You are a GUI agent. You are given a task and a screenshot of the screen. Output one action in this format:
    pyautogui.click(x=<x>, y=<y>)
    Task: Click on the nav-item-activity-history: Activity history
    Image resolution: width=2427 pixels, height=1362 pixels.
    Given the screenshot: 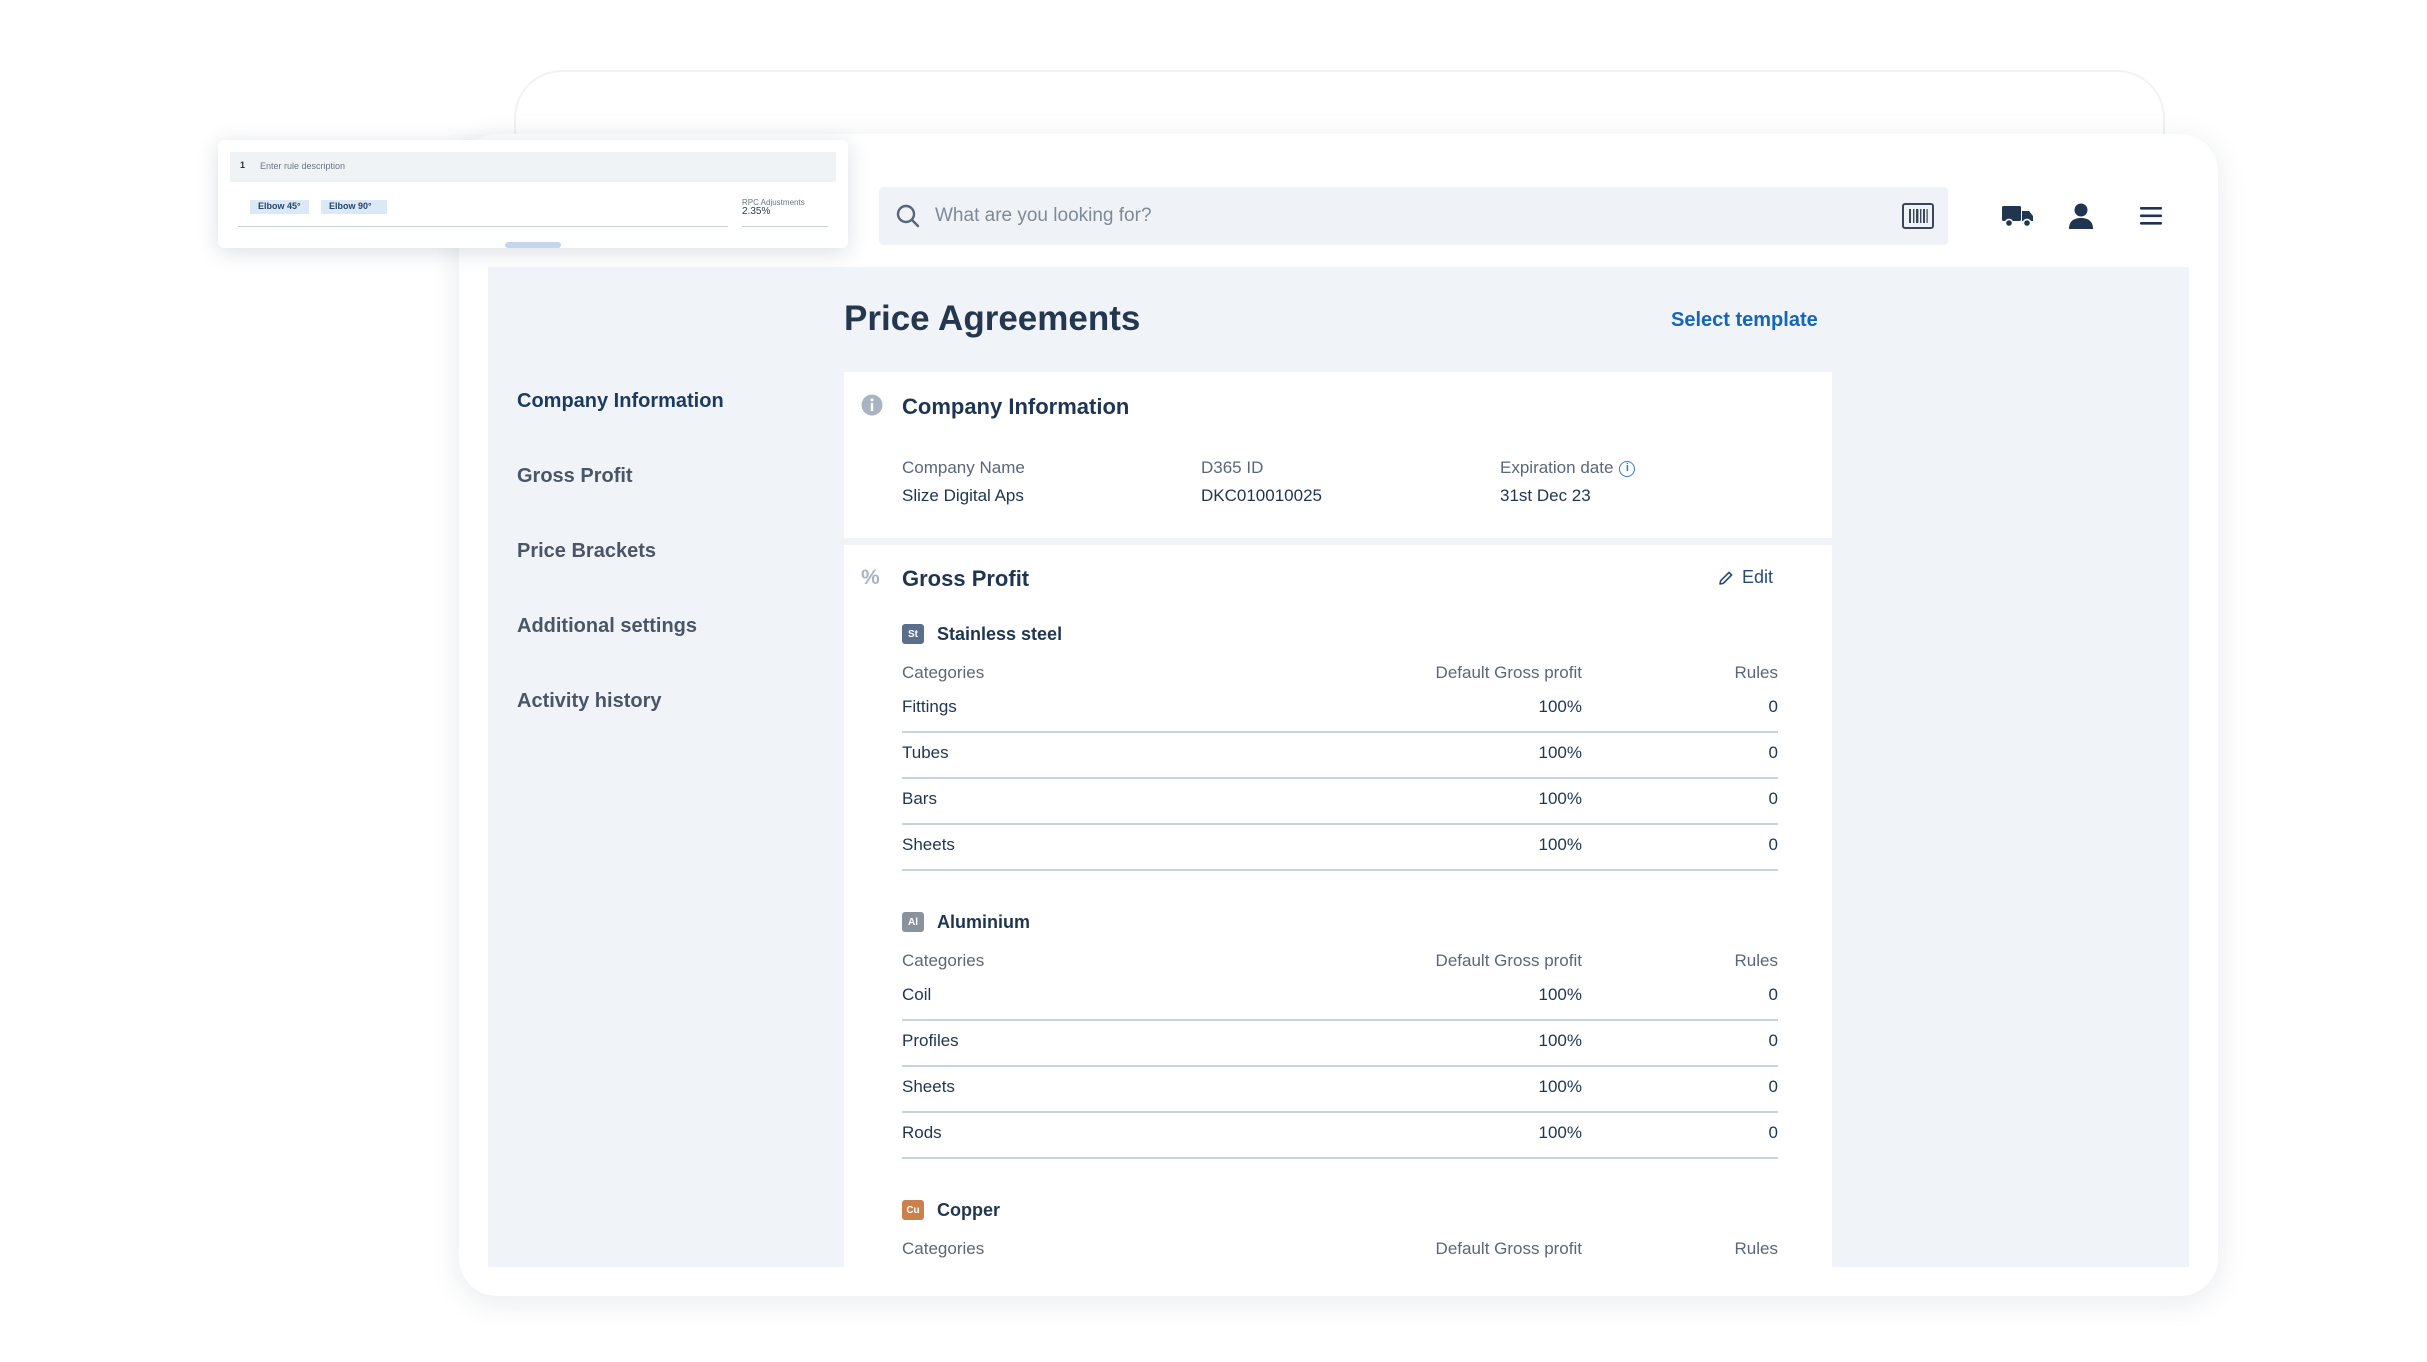 What is the action you would take?
    pyautogui.click(x=589, y=701)
    